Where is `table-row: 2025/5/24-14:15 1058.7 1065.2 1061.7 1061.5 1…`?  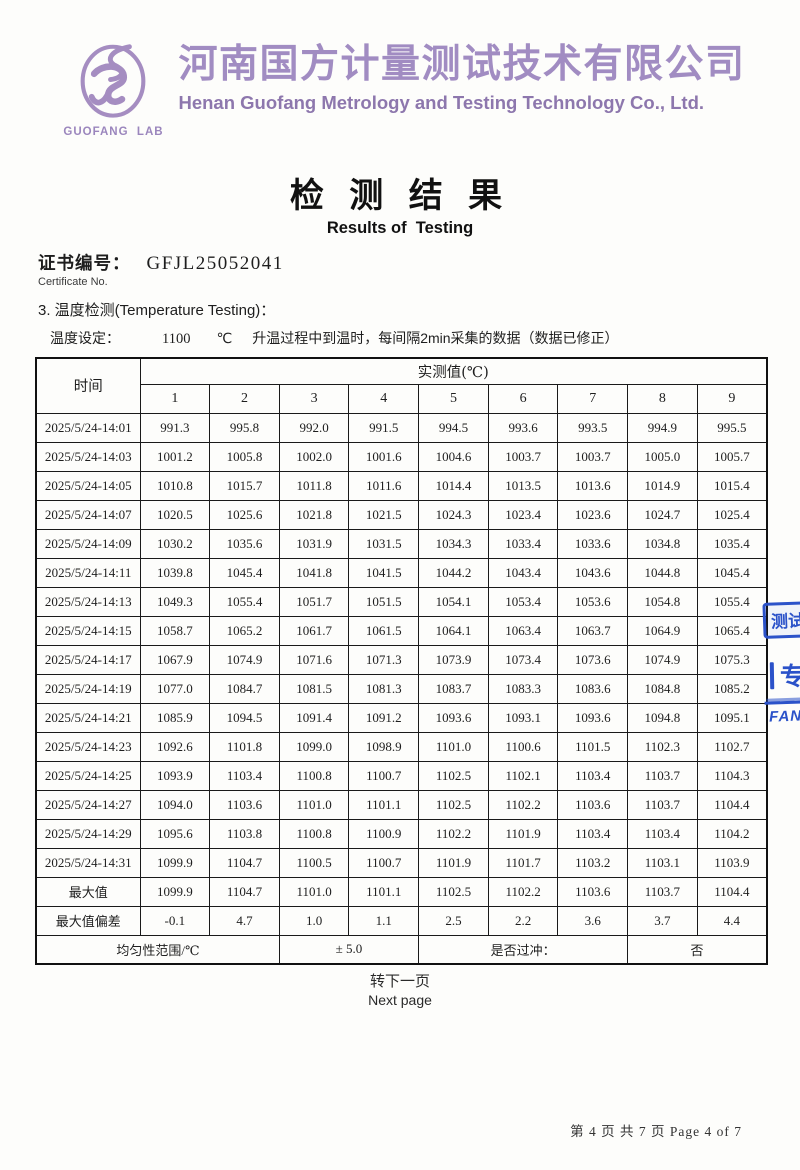
table-row: 2025/5/24-14:15 1058.7 1065.2 1061.7 1061.5 1… is located at coordinates (401, 630).